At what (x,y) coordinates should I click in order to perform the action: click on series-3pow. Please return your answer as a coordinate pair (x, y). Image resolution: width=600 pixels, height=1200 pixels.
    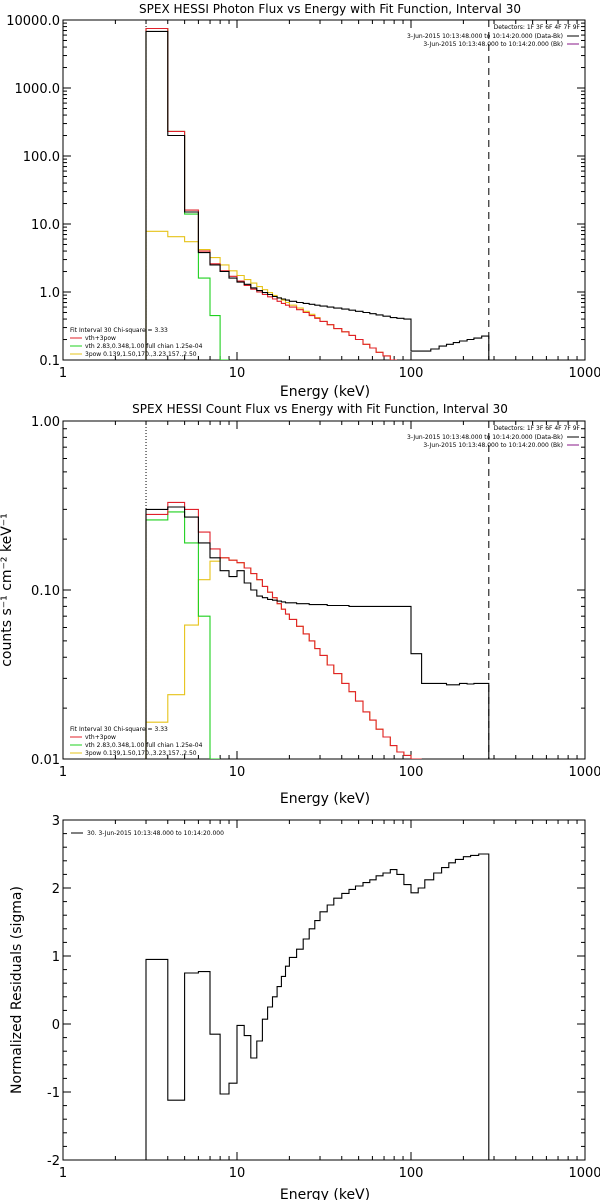
    Looking at the image, I should click on (271, 295).